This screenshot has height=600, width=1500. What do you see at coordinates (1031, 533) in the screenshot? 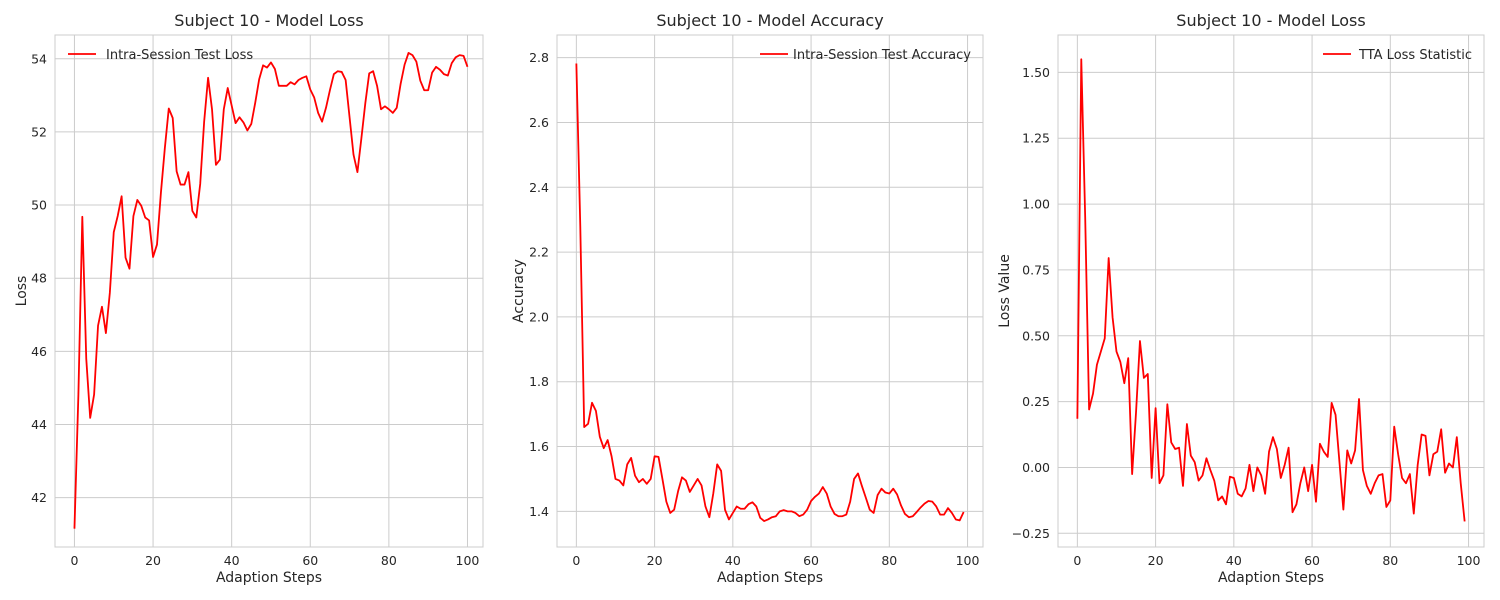
I see `y-tick-label: −0.25` at bounding box center [1031, 533].